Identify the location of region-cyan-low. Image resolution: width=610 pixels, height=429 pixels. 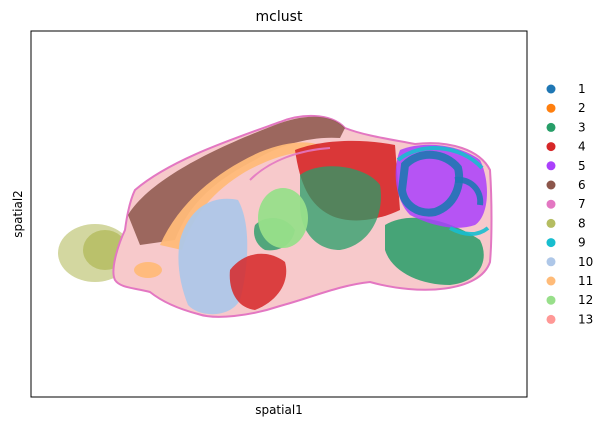
(469, 231).